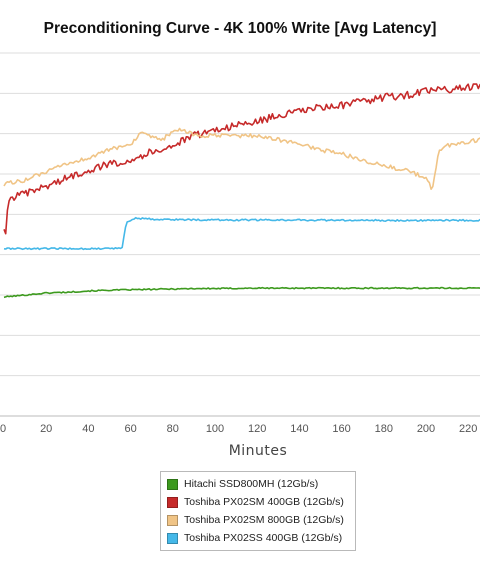 The height and width of the screenshot is (567, 480). What do you see at coordinates (215, 429) in the screenshot?
I see `x-tick-label: 100` at bounding box center [215, 429].